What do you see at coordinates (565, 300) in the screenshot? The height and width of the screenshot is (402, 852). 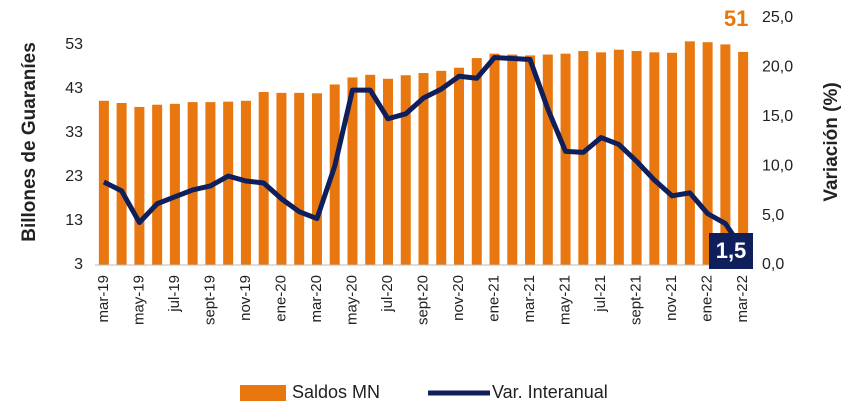 I see `x-tick-label: may-21` at bounding box center [565, 300].